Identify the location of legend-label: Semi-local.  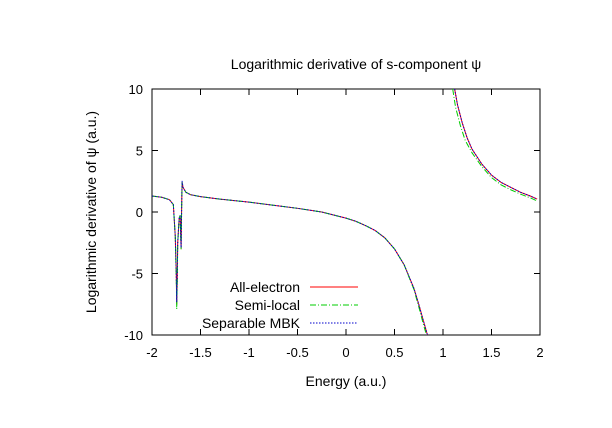
(267, 305).